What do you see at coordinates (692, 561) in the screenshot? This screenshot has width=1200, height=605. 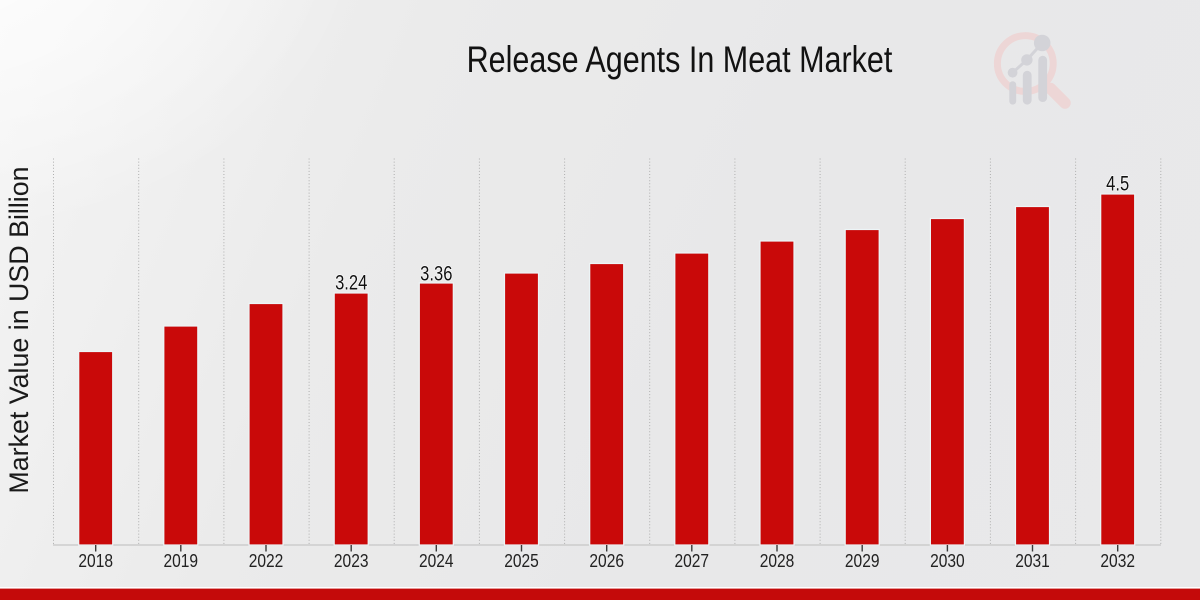 I see `svg-text: 2027` at bounding box center [692, 561].